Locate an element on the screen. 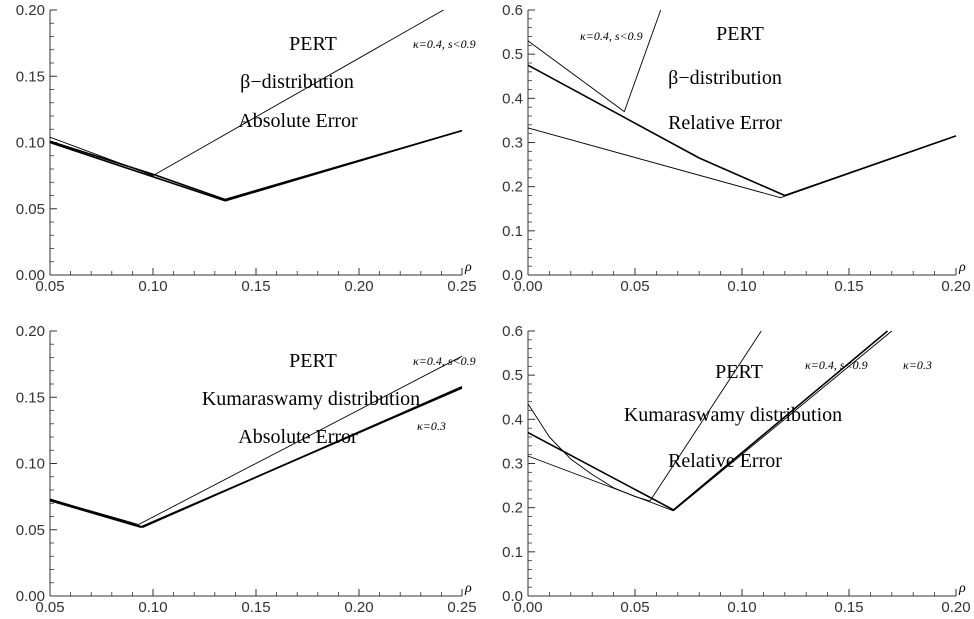 This screenshot has height=619, width=974. panel3-x-axis-label: ρ is located at coordinates (468, 588).